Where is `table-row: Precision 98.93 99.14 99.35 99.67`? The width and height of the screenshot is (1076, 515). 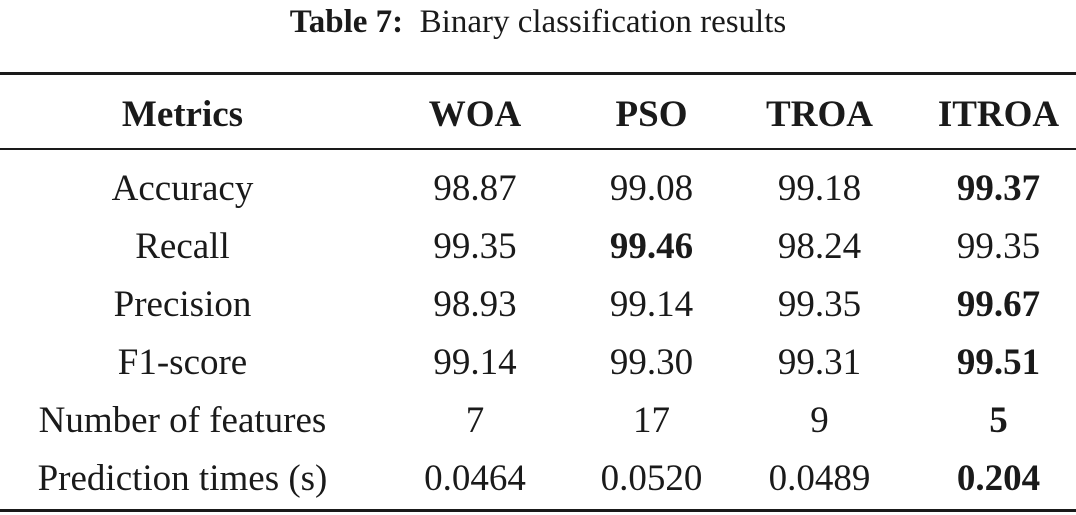 table-row: Precision 98.93 99.14 99.35 99.67 is located at coordinates (538, 304).